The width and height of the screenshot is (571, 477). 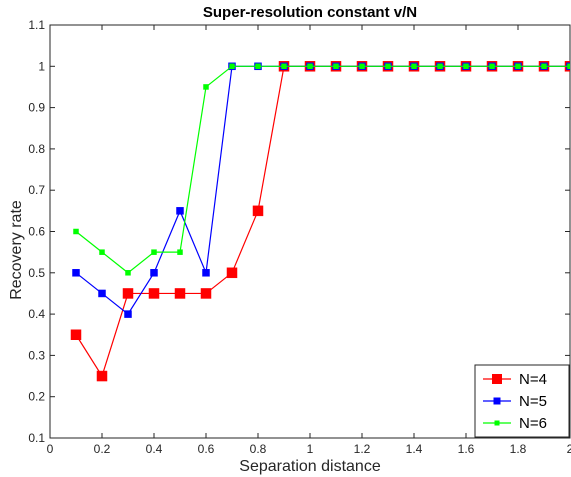 What do you see at coordinates (310, 466) in the screenshot?
I see `x-axis-label: Separation distance` at bounding box center [310, 466].